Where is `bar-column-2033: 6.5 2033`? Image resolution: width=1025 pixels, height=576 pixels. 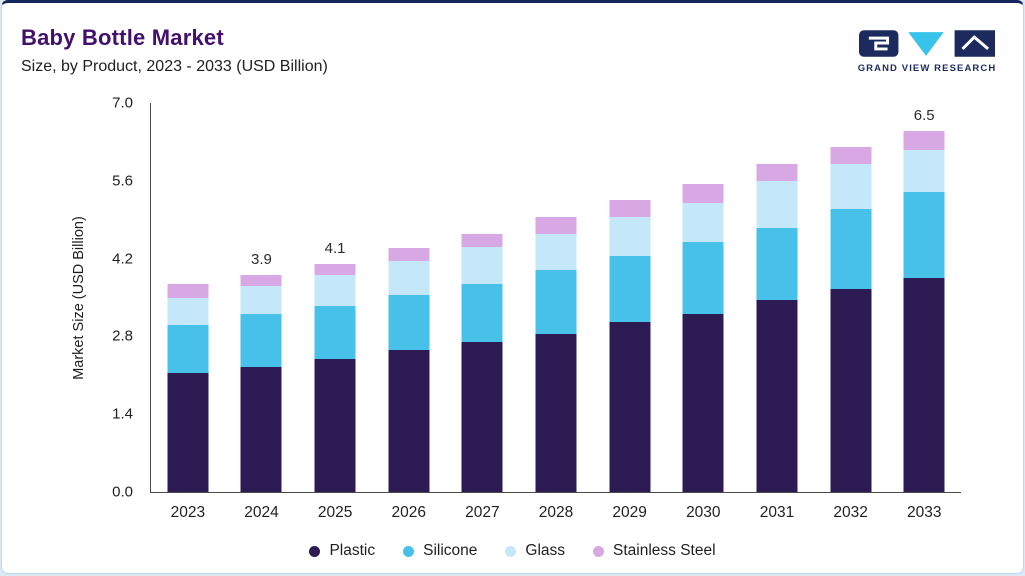
bar-column-2033: 6.5 2033 is located at coordinates (924, 312).